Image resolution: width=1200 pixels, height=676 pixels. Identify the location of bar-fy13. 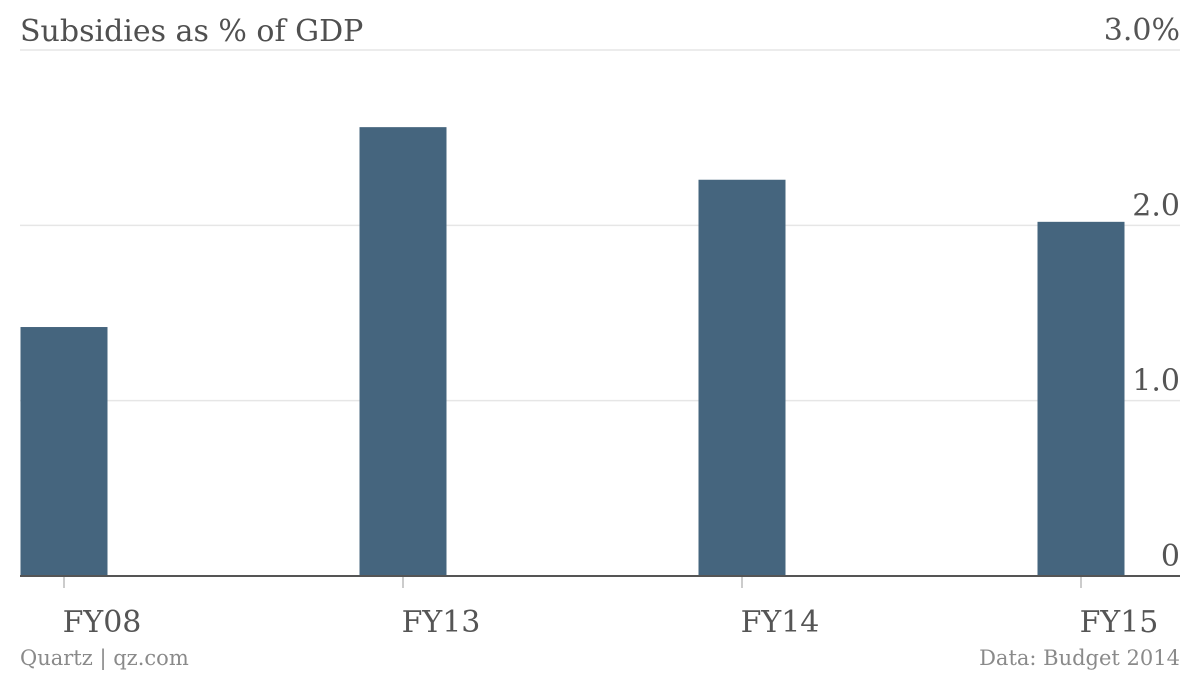
(403, 351).